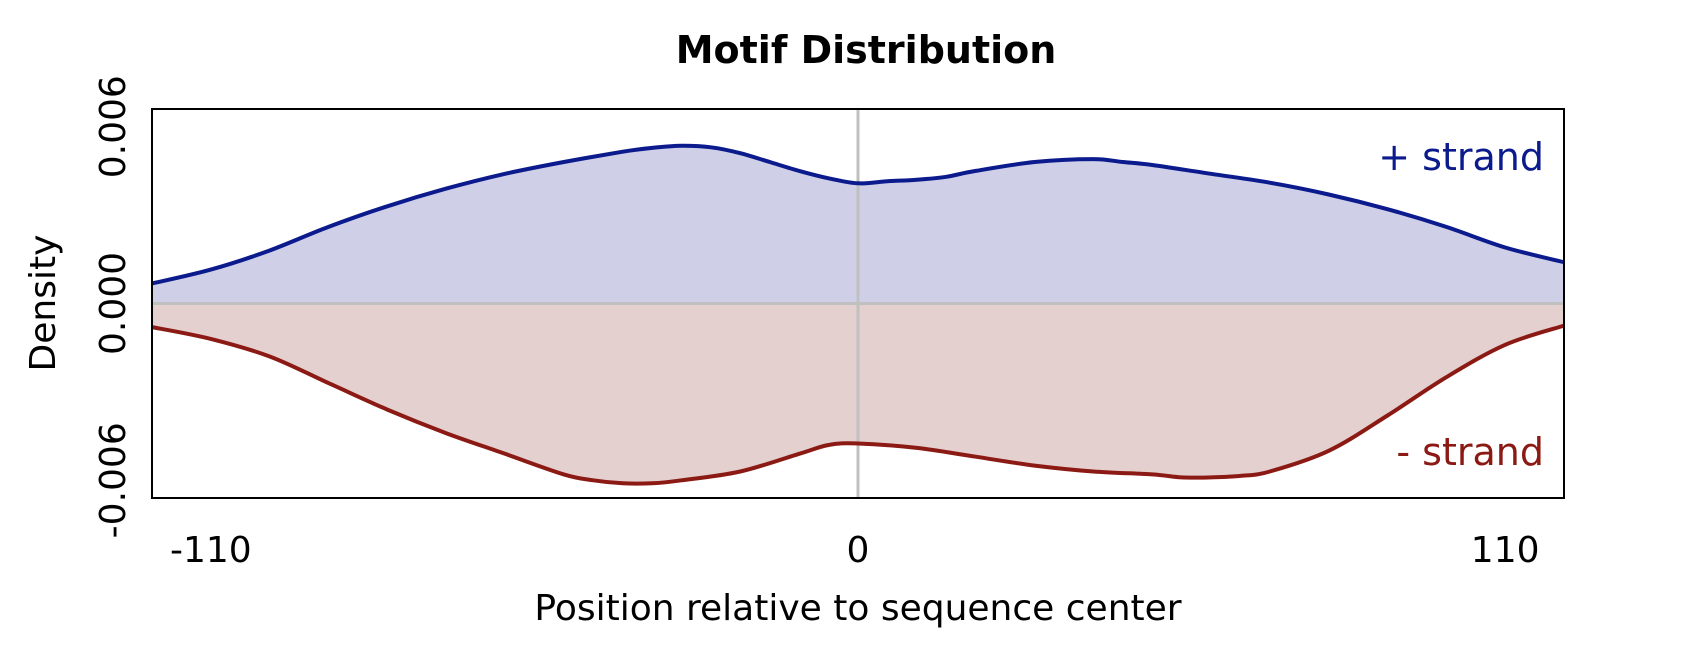 The image size is (1694, 646). Describe the element at coordinates (113, 480) in the screenshot. I see `y-tick-label: -0.006` at that location.